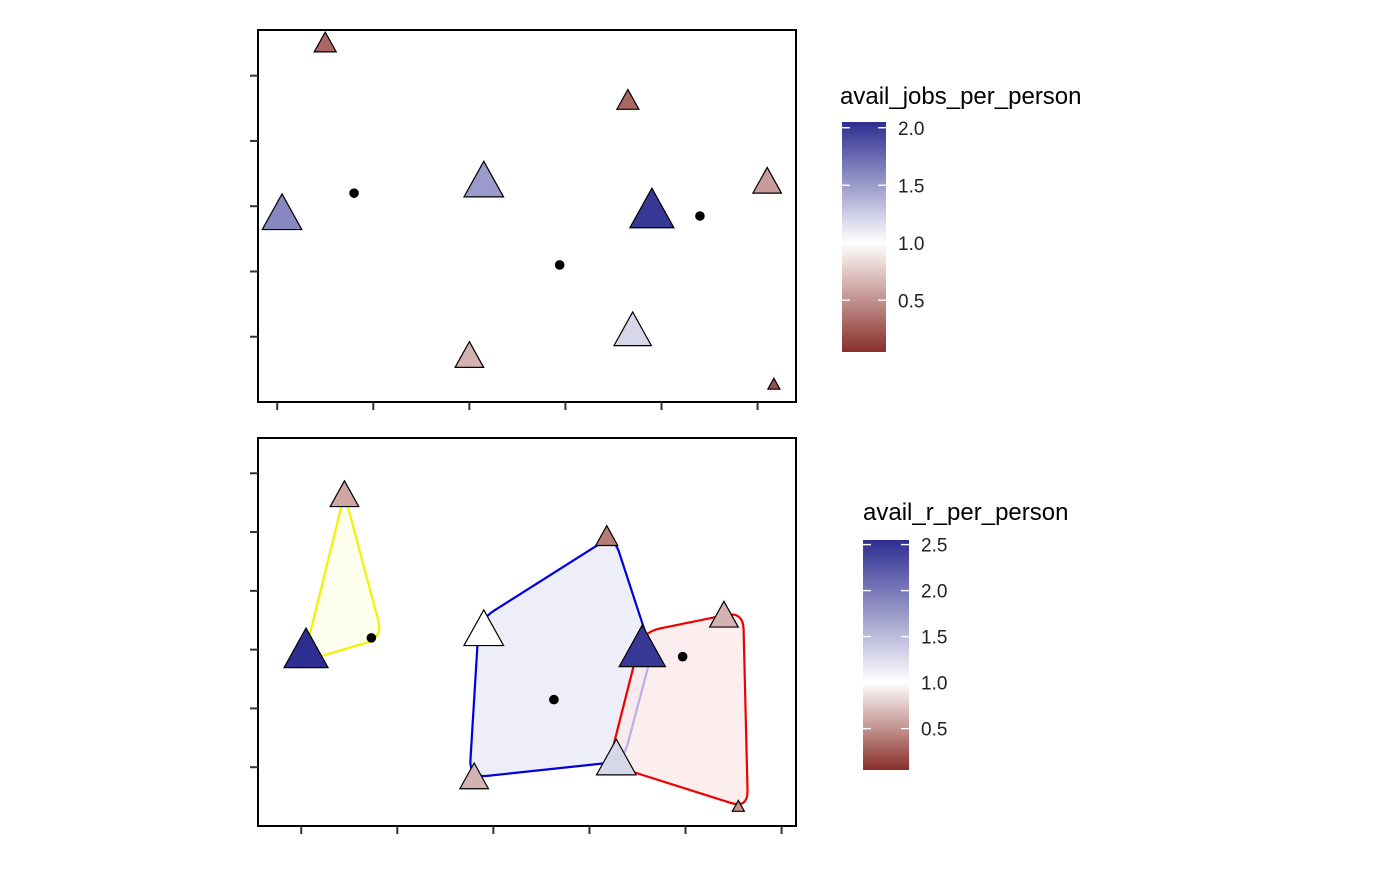 The height and width of the screenshot is (870, 1400). I want to click on bot-legend-tick-label-0: 2.5, so click(934, 546).